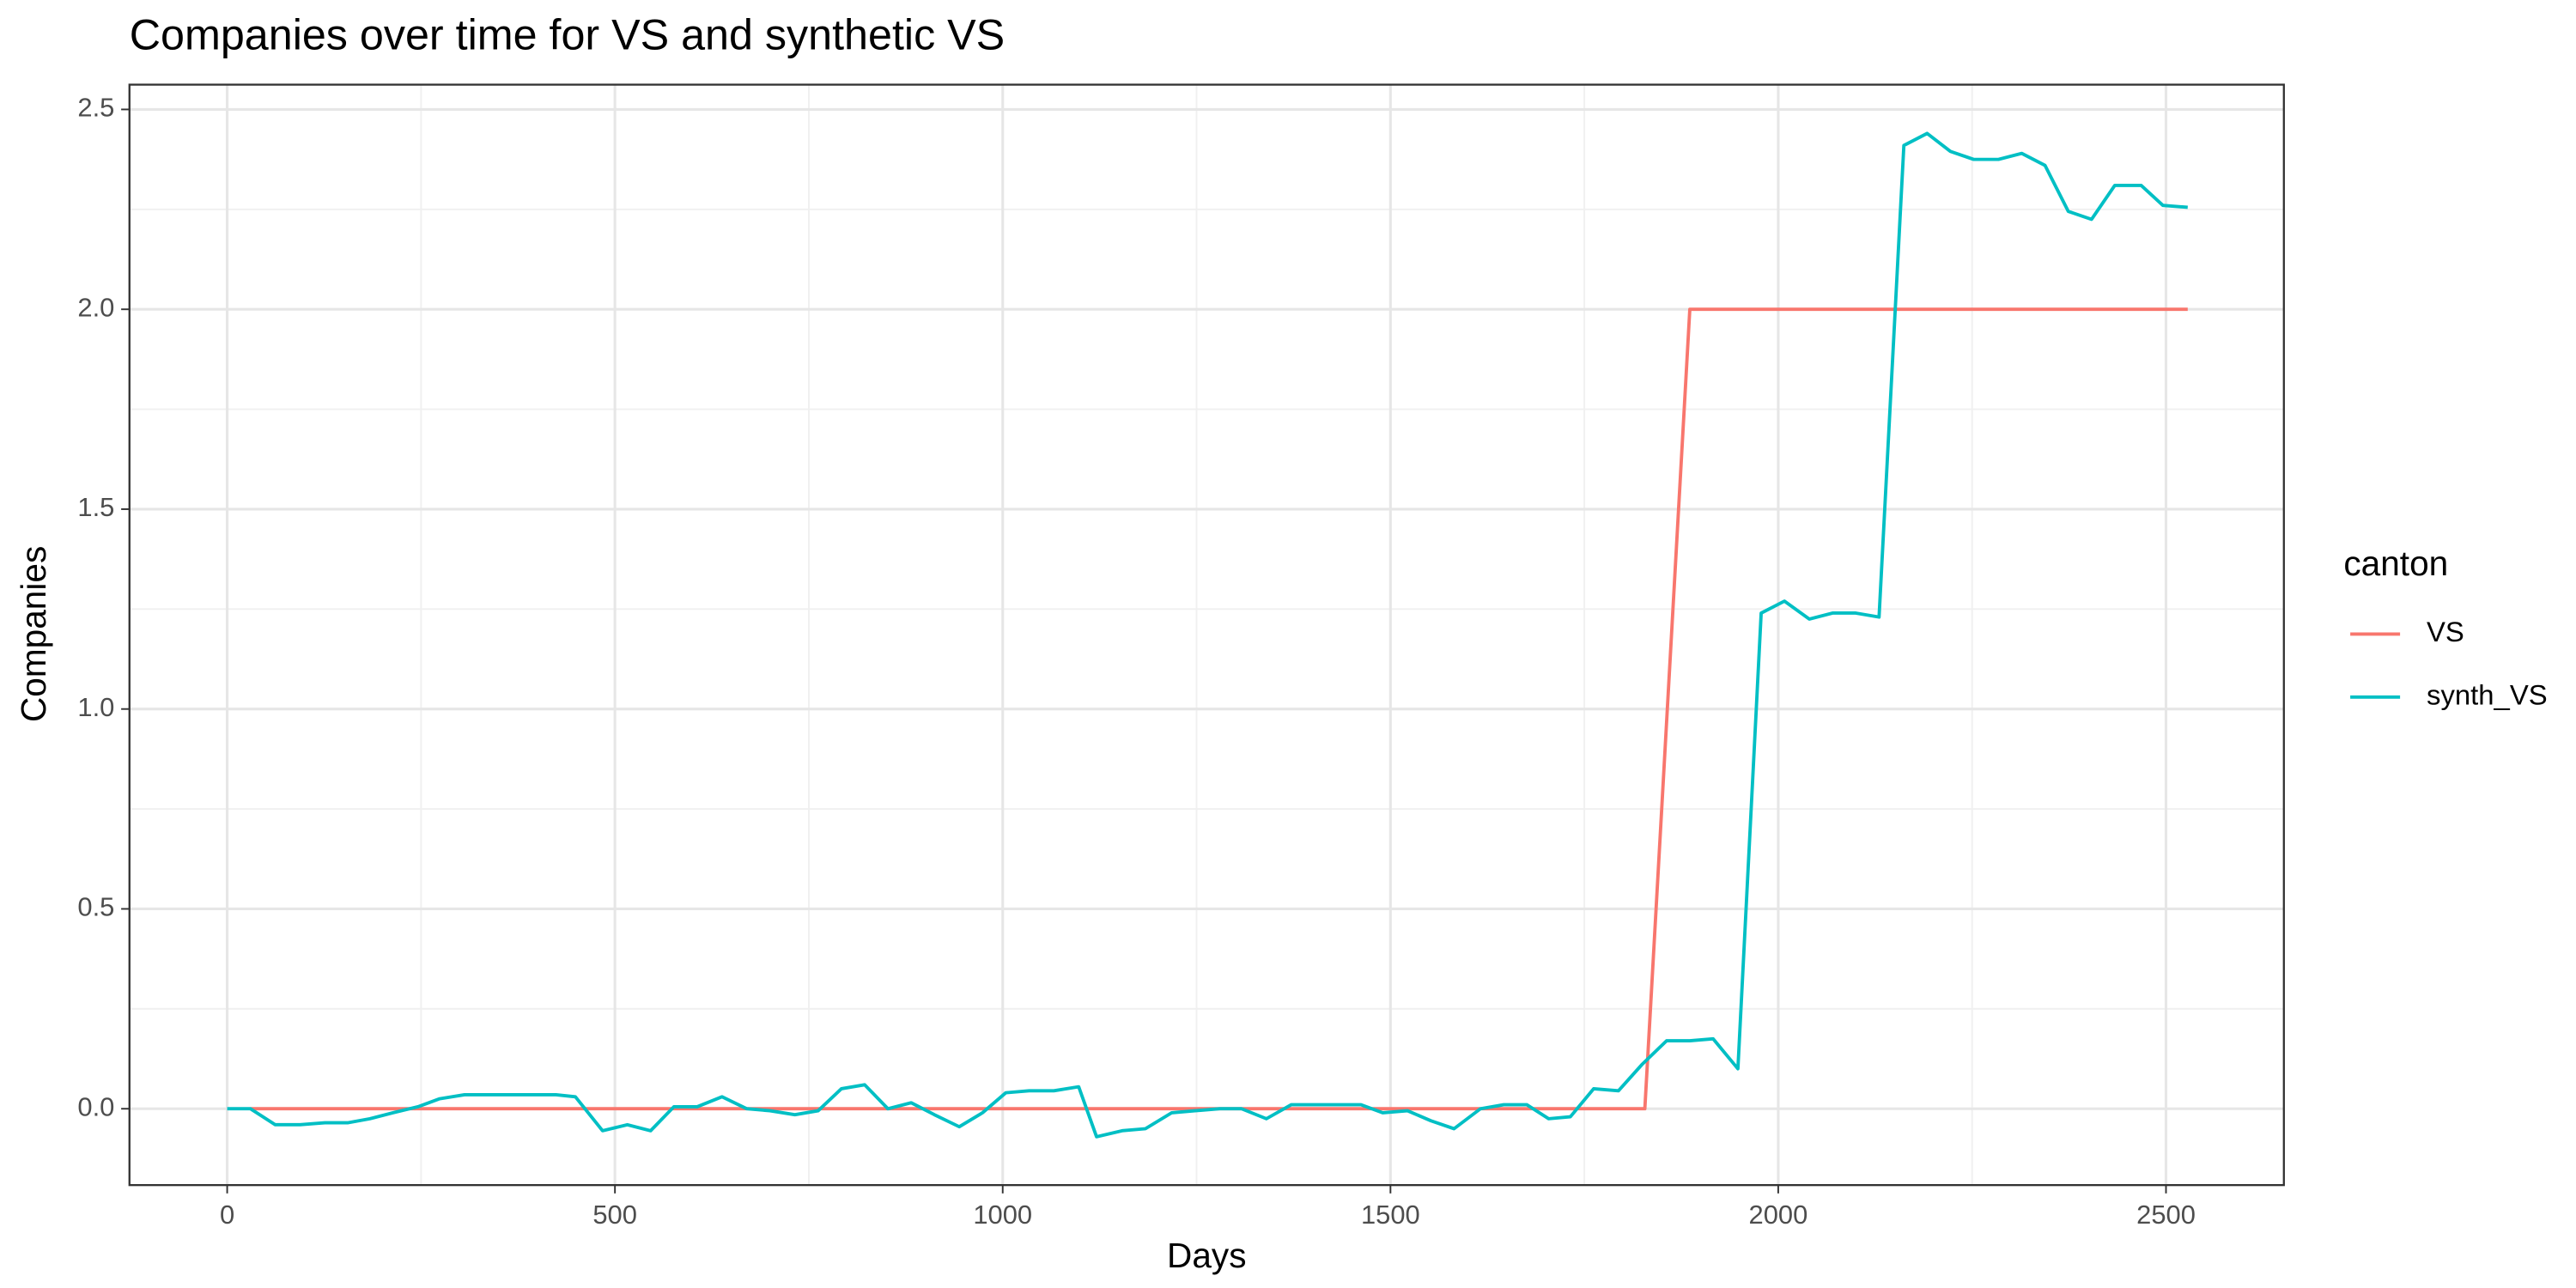 The image size is (2576, 1288). I want to click on y-tick-label: 1.0, so click(96, 707).